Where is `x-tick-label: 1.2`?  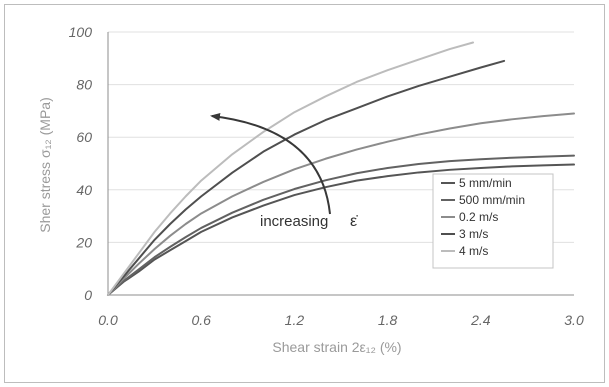
x-tick-label: 1.2 is located at coordinates (295, 320).